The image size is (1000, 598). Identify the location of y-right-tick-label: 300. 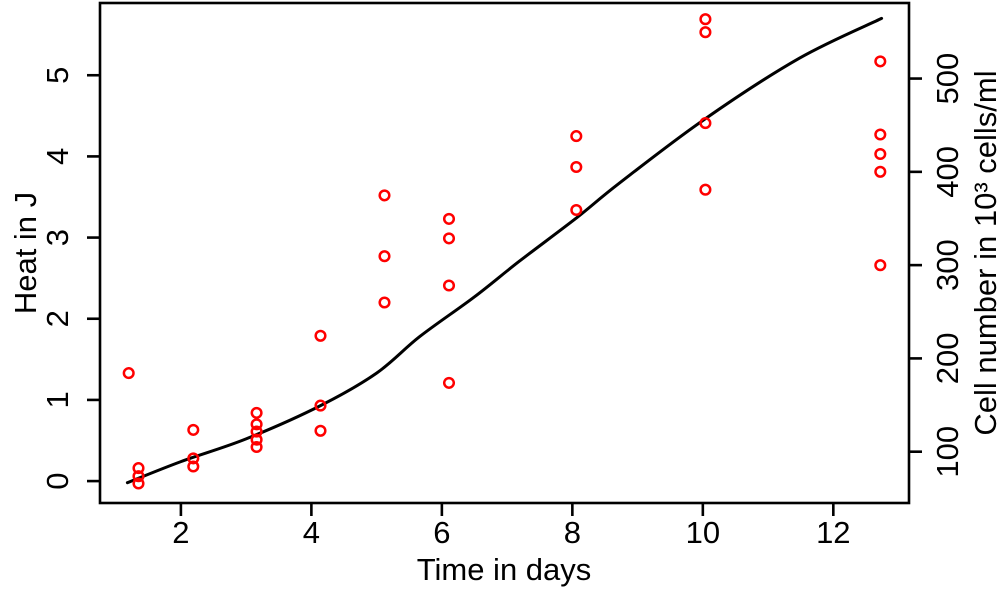
(947, 265).